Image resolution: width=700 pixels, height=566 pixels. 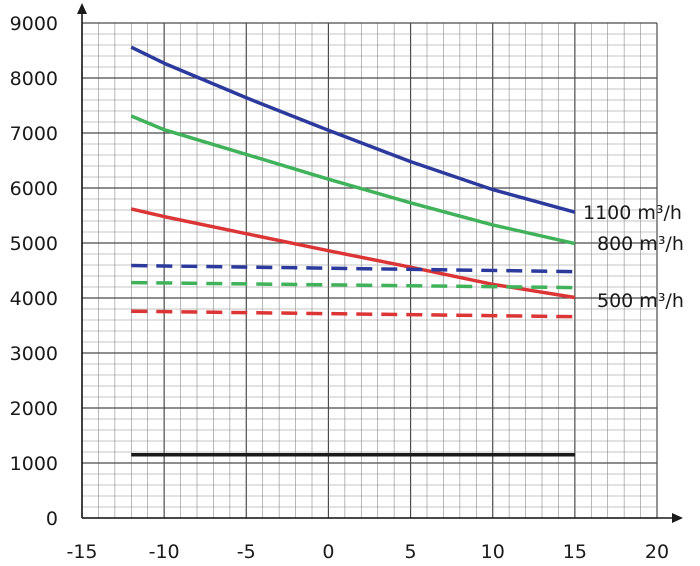 I want to click on x-tick-label: 10, so click(x=493, y=552).